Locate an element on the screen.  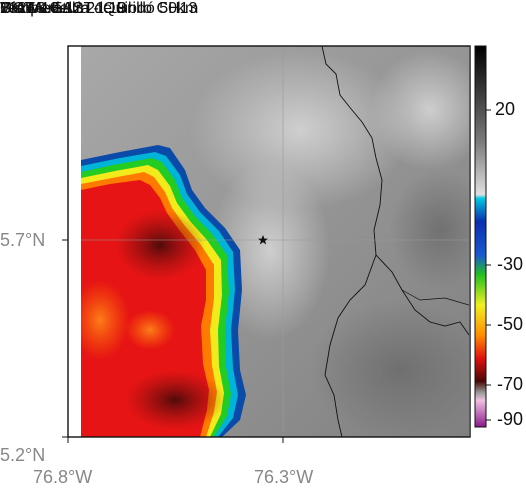
colorbar-tick-minus-90: -90 is located at coordinates (510, 419).